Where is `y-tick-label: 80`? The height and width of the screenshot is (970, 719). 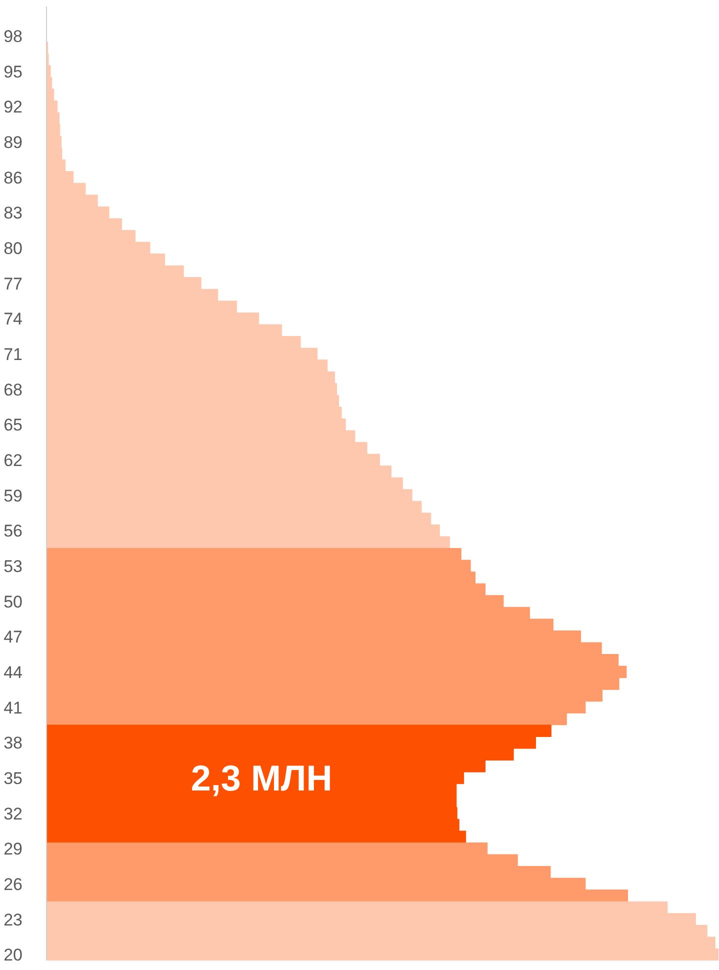 y-tick-label: 80 is located at coordinates (13, 248).